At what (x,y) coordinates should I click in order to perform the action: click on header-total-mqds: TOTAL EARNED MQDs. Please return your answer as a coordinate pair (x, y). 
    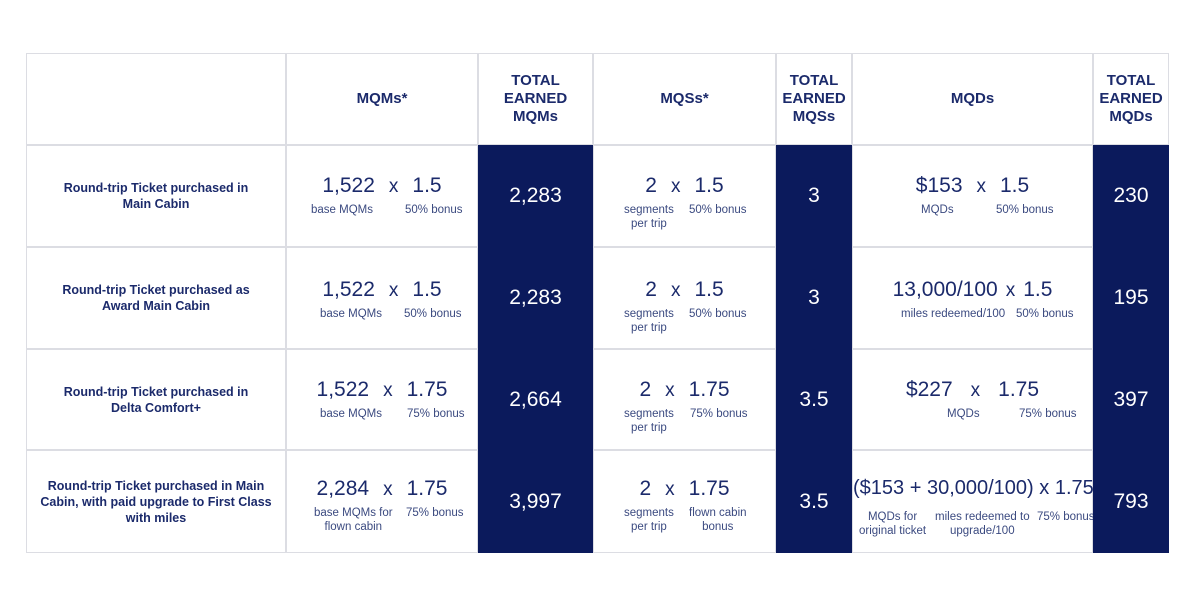
    Looking at the image, I should click on (1131, 99).